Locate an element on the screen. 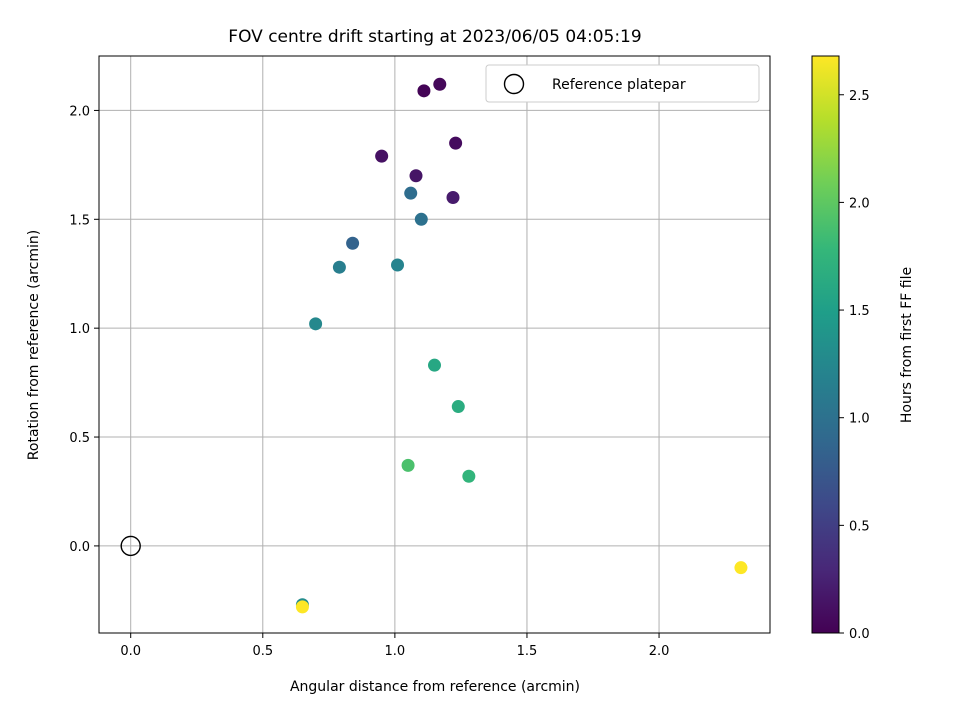  colorbar-tick-label: 1.0 is located at coordinates (859, 419).